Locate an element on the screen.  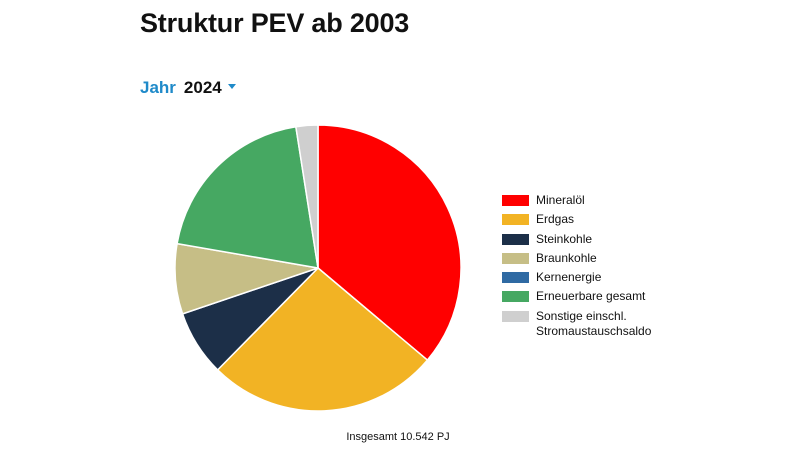
legend-item-sonstige: Sonstige einschl. Stromaustauschsaldo is located at coordinates (576, 323).